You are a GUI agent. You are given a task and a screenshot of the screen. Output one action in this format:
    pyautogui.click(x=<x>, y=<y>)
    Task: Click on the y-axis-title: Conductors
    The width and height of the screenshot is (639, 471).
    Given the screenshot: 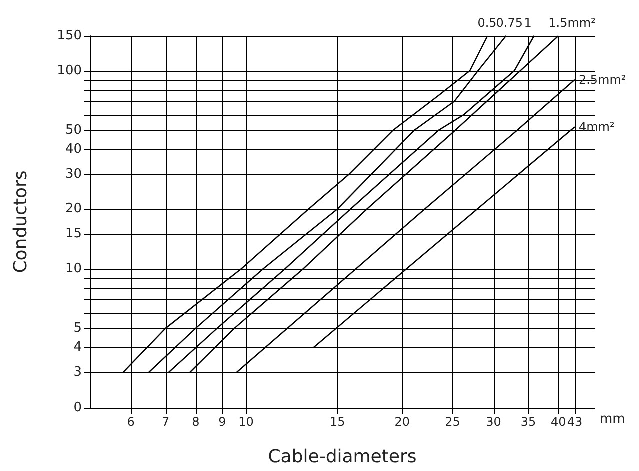 What is the action you would take?
    pyautogui.click(x=21, y=222)
    